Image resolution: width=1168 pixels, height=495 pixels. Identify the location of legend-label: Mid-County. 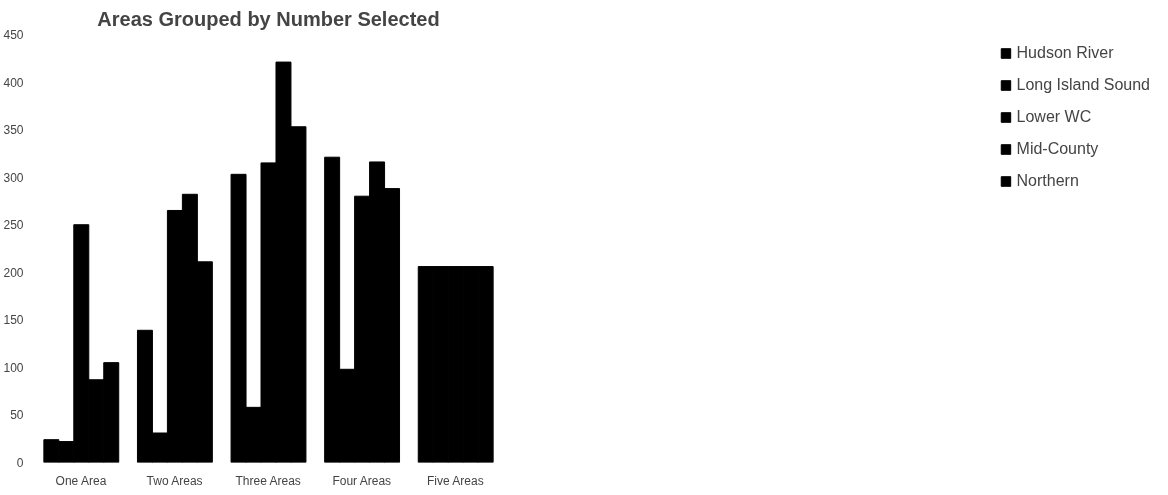
(1057, 149).